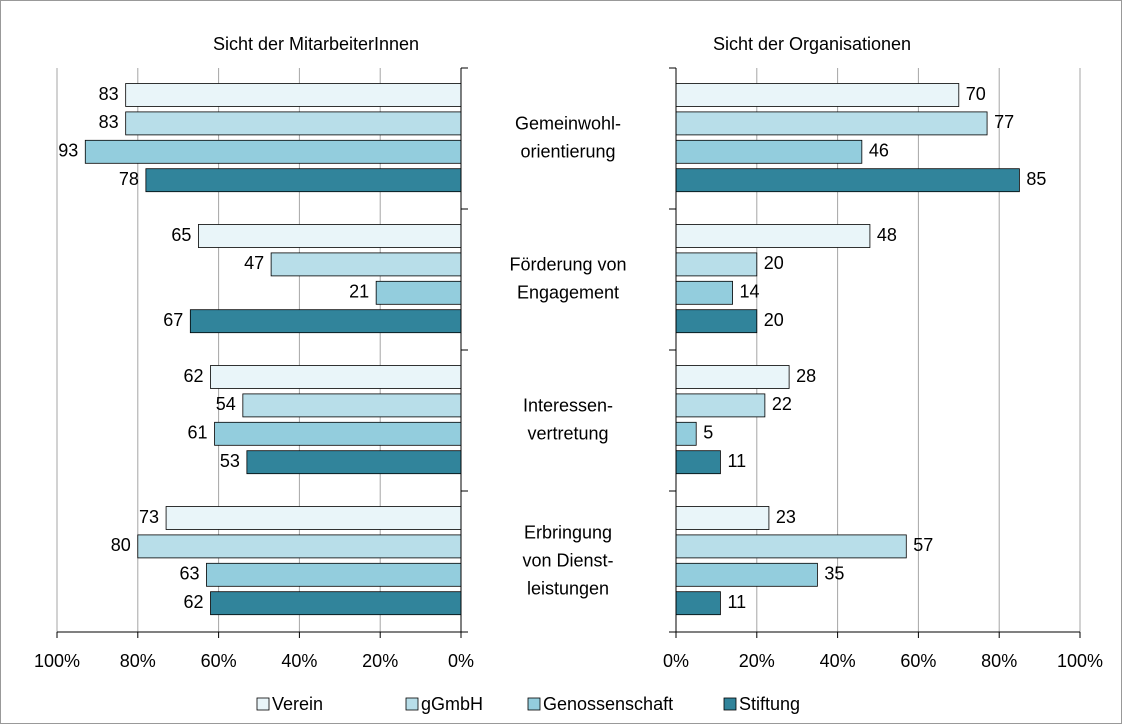 The image size is (1122, 724). Describe the element at coordinates (1004, 122) in the screenshot. I see `value-label: 77` at that location.